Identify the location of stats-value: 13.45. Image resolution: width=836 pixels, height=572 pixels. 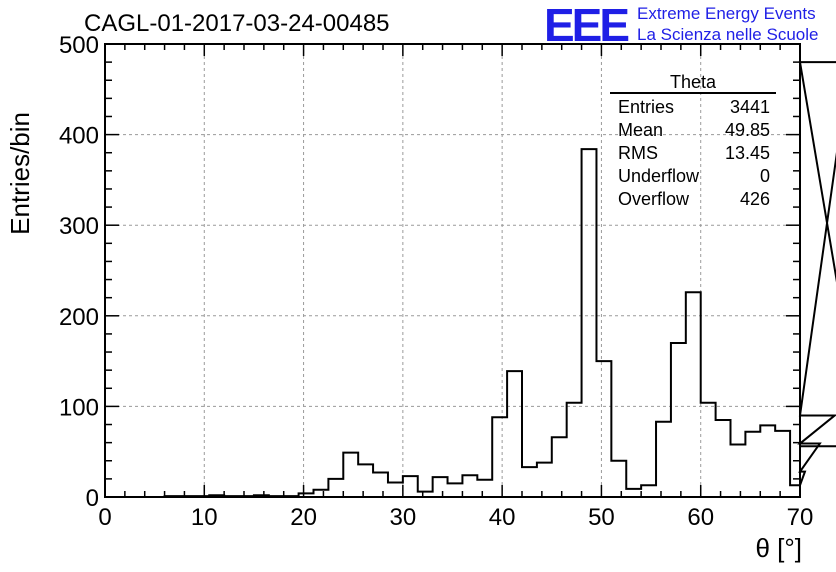
(747, 153).